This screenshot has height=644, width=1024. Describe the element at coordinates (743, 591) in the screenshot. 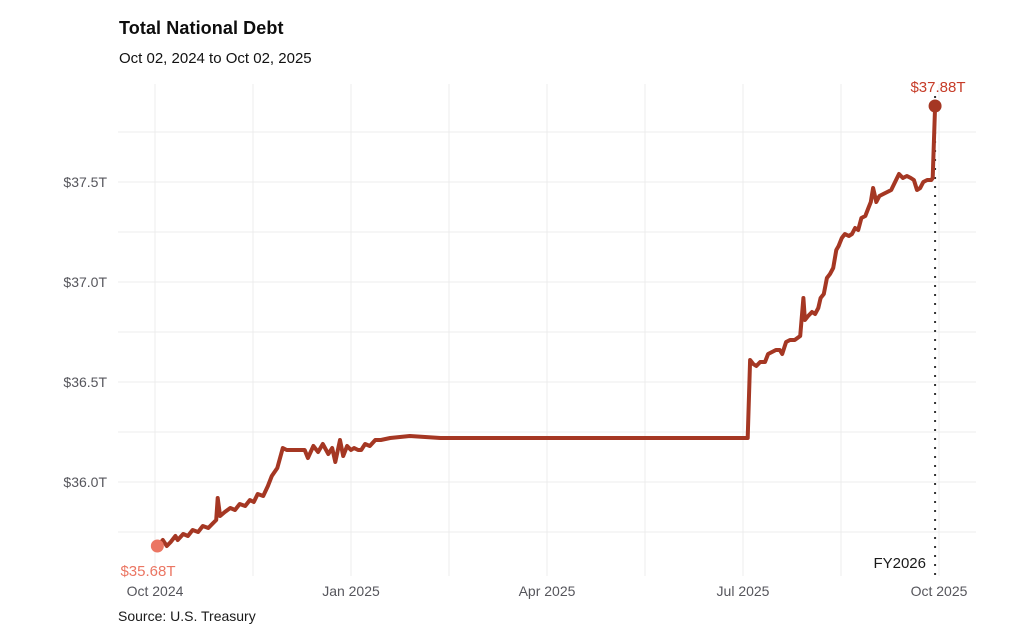

I see `x-tick-label: Jul 2025` at that location.